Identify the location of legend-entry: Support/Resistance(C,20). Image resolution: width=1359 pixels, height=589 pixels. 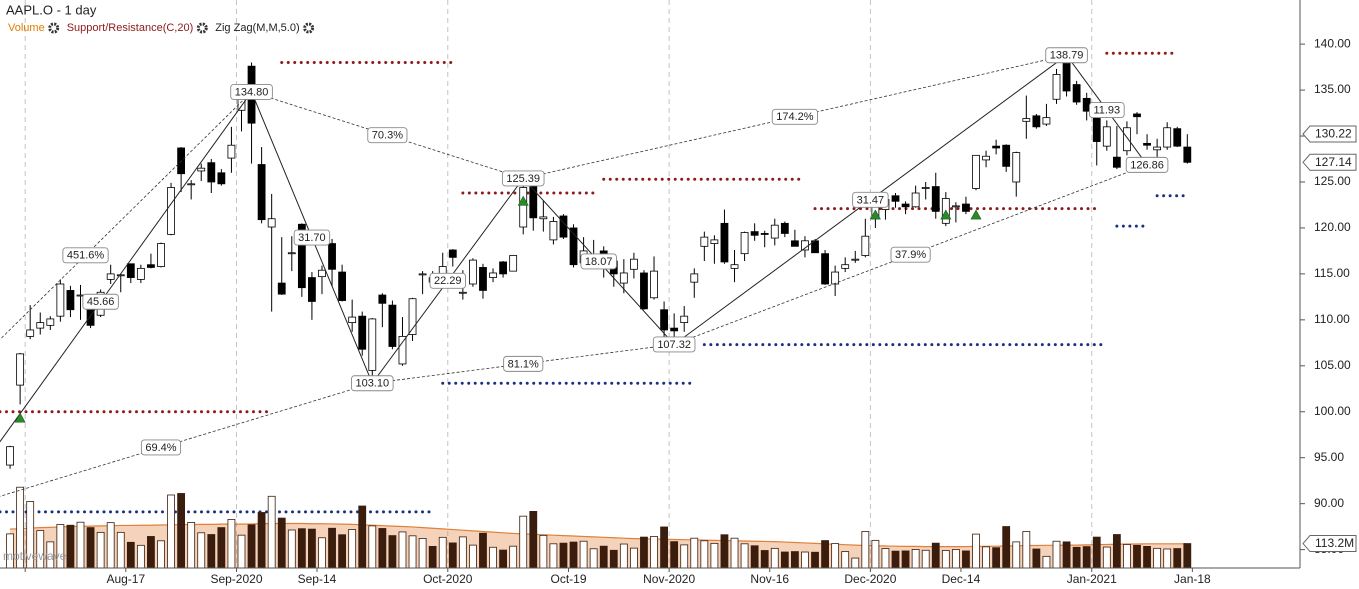
(130, 28).